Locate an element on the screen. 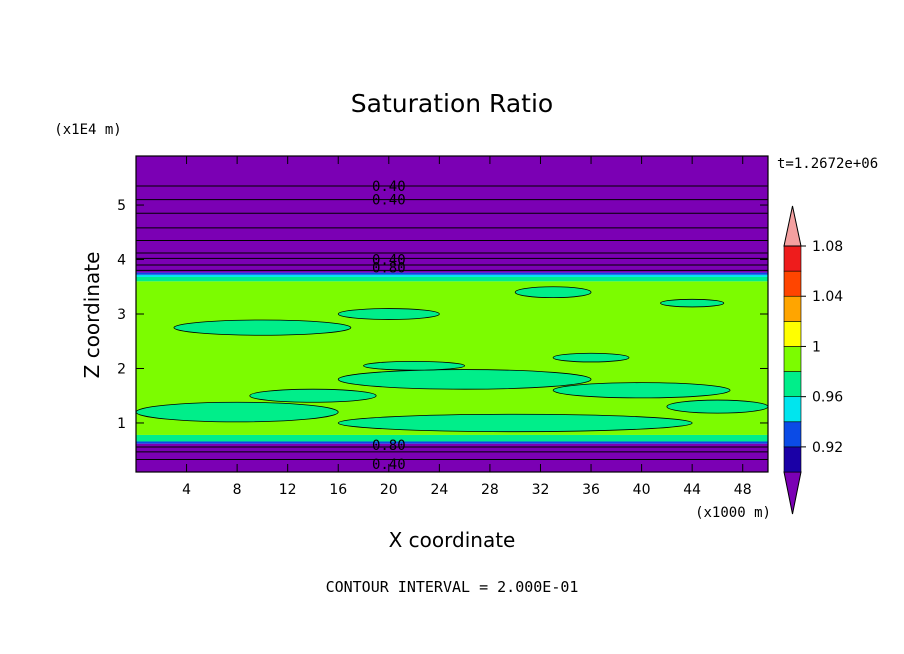 The height and width of the screenshot is (654, 904). colorbar-label-1: 0.96 is located at coordinates (827, 398).